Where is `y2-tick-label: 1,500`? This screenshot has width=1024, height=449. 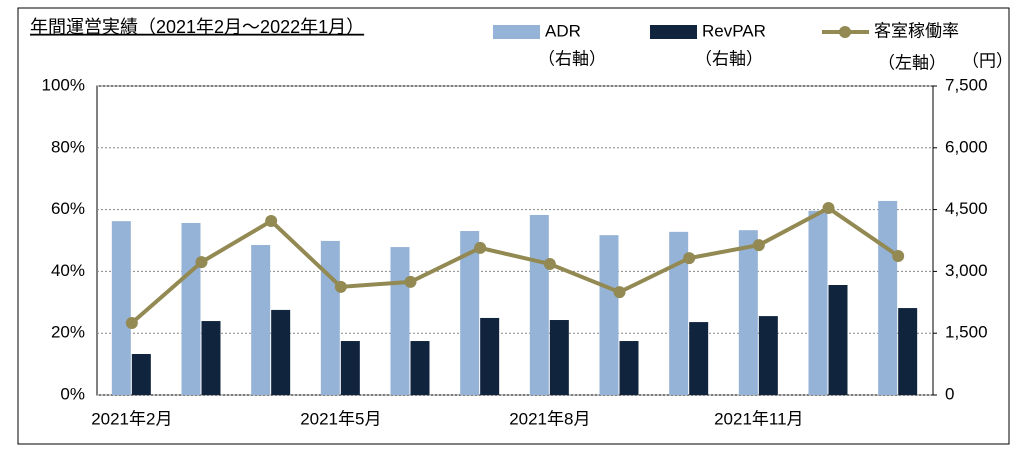 y2-tick-label: 1,500 is located at coordinates (966, 332).